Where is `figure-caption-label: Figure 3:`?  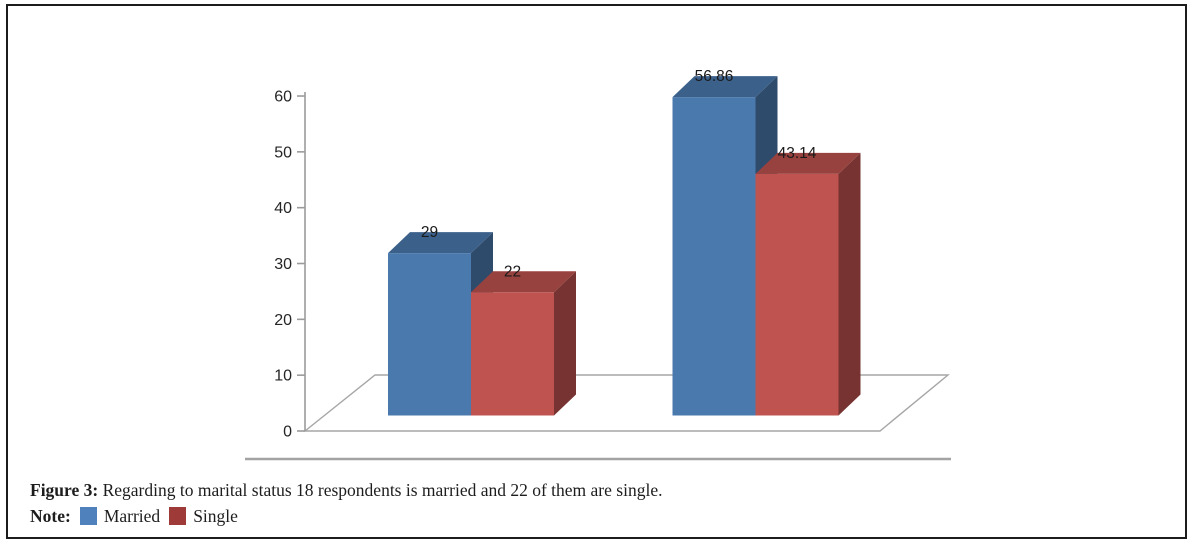
figure-caption-label: Figure 3: is located at coordinates (64, 490).